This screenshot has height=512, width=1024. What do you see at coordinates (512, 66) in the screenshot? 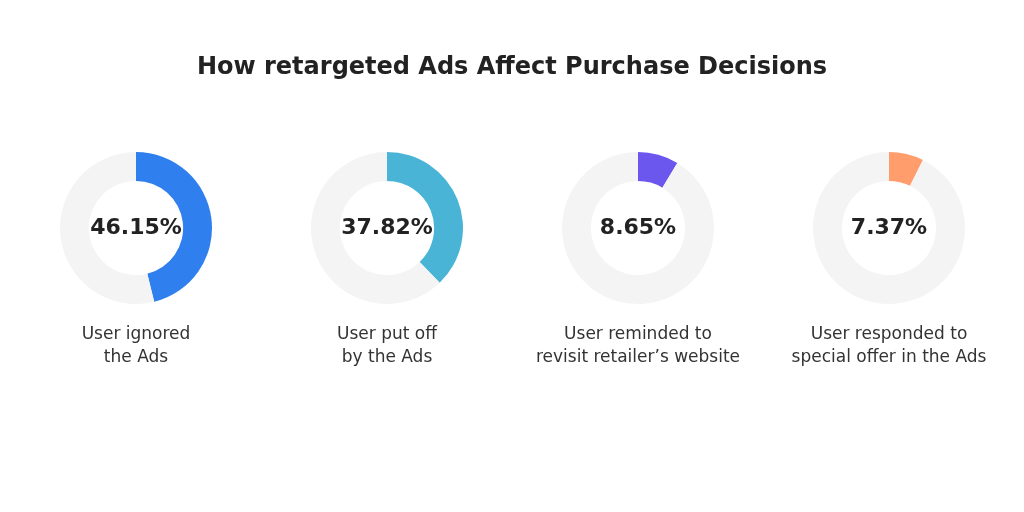
I see `text: How retargeted Ads Affect Purchase Decisions` at bounding box center [512, 66].